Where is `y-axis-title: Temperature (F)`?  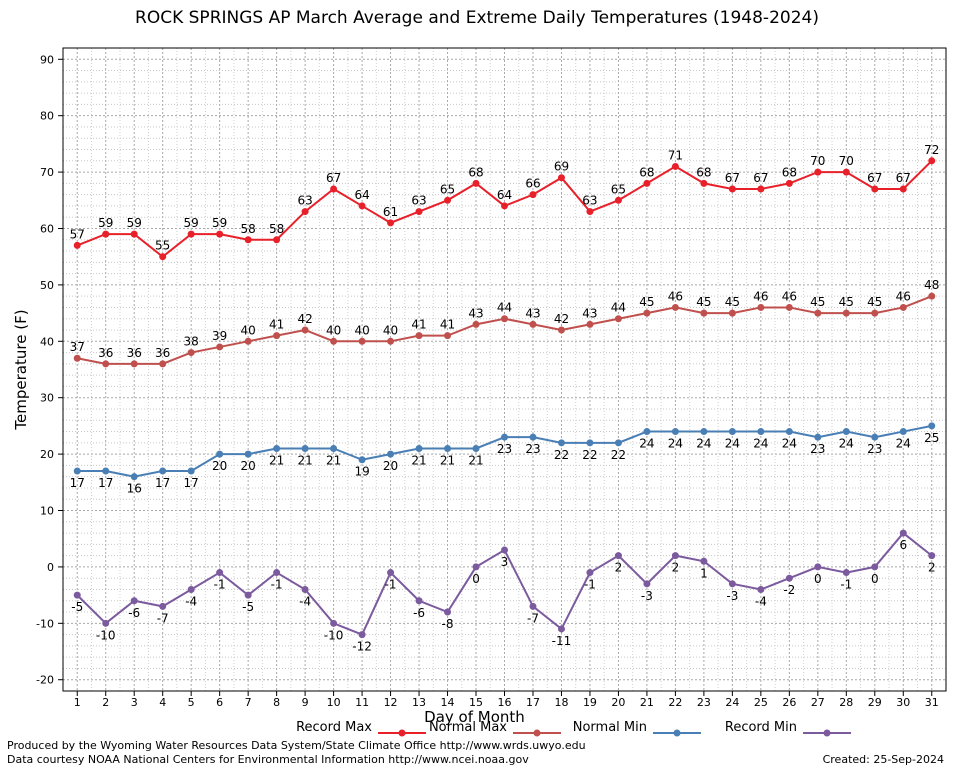 y-axis-title: Temperature (F) is located at coordinates (21, 369).